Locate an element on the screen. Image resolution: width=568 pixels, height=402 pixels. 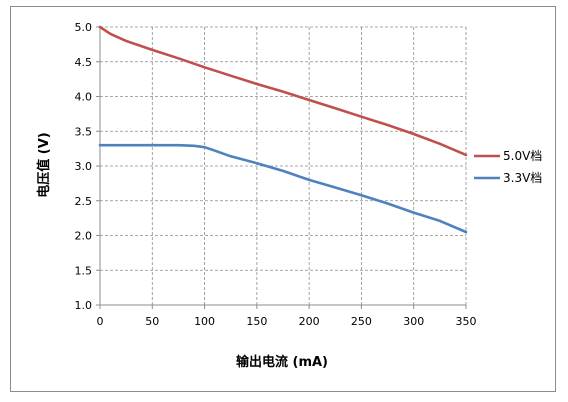
y-tick-label: 2.0 is located at coordinates (84, 236).